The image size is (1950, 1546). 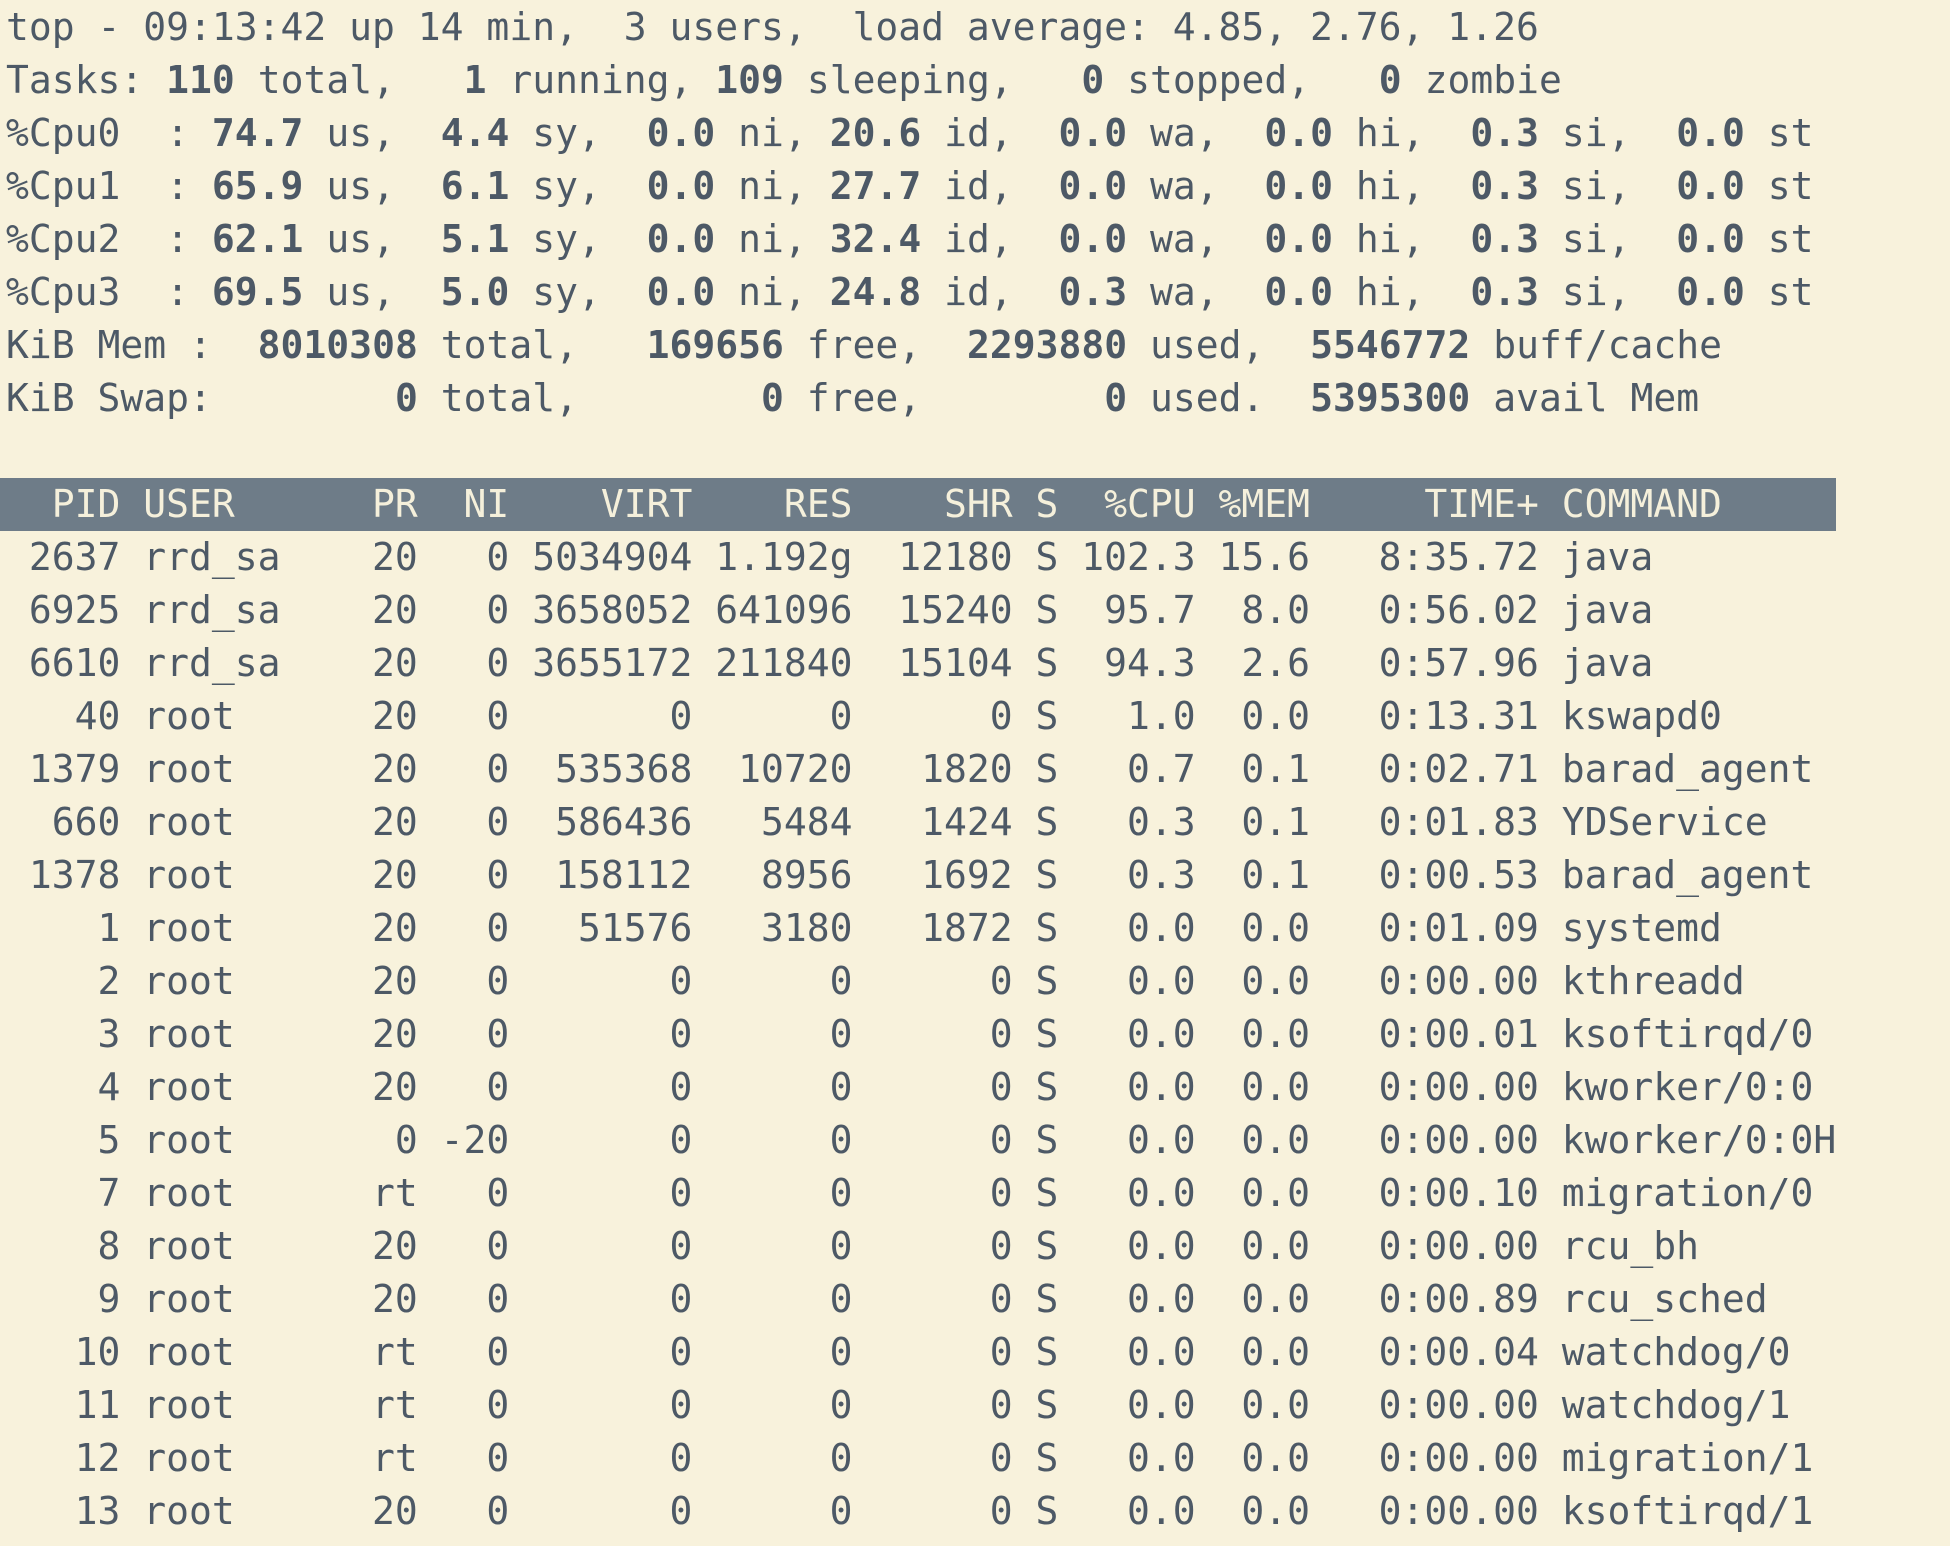 What do you see at coordinates (257, 133) in the screenshot?
I see `summary-value: 74.7` at bounding box center [257, 133].